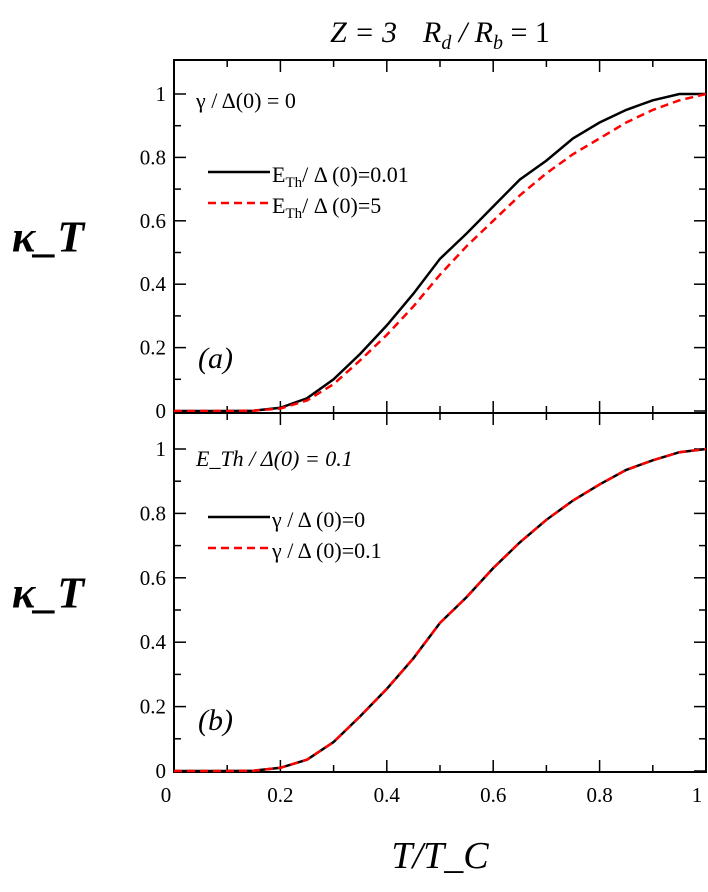 The height and width of the screenshot is (892, 708). Describe the element at coordinates (318, 519) in the screenshot. I see `legend-label: γ / Δ (0)=0` at that location.